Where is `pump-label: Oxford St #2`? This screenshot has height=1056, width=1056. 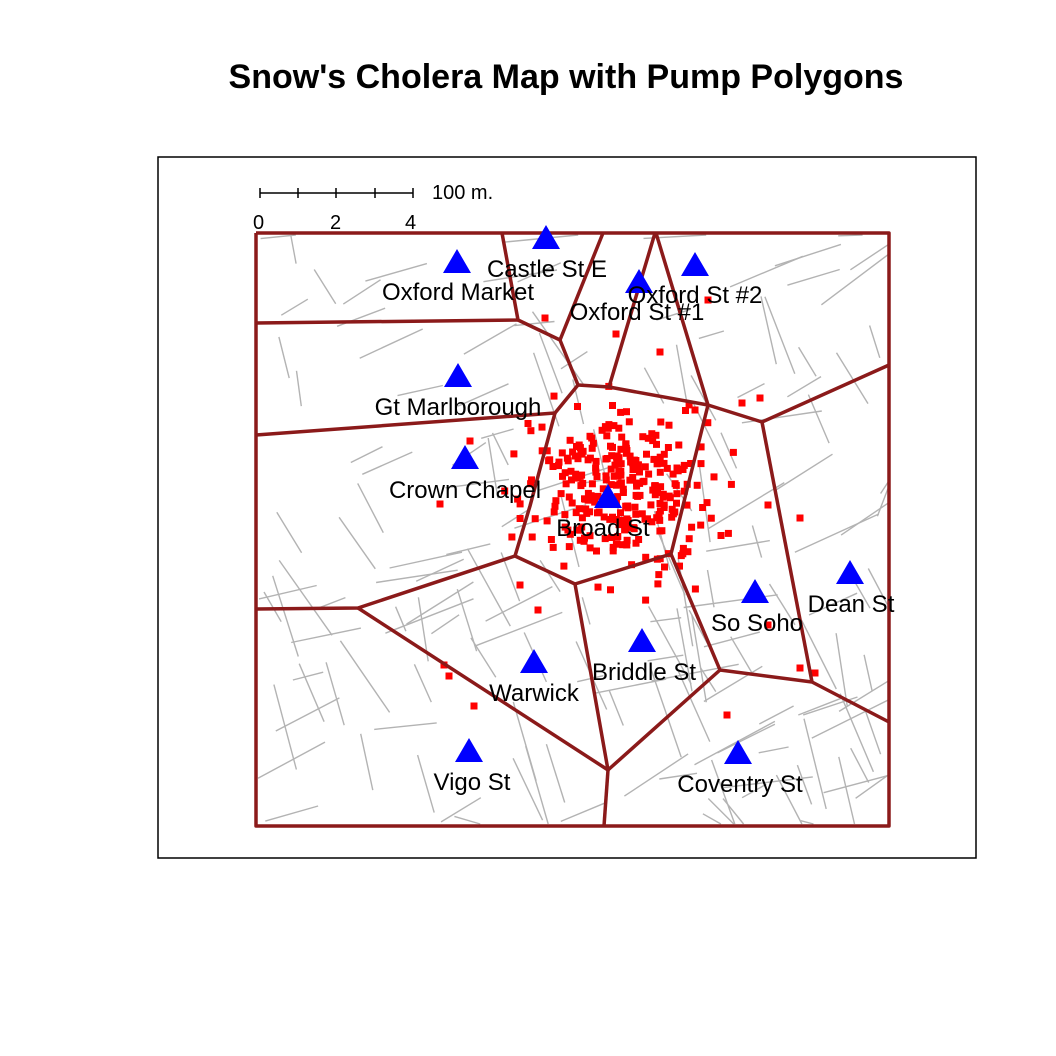
pump-label: Oxford St #2 is located at coordinates (695, 295).